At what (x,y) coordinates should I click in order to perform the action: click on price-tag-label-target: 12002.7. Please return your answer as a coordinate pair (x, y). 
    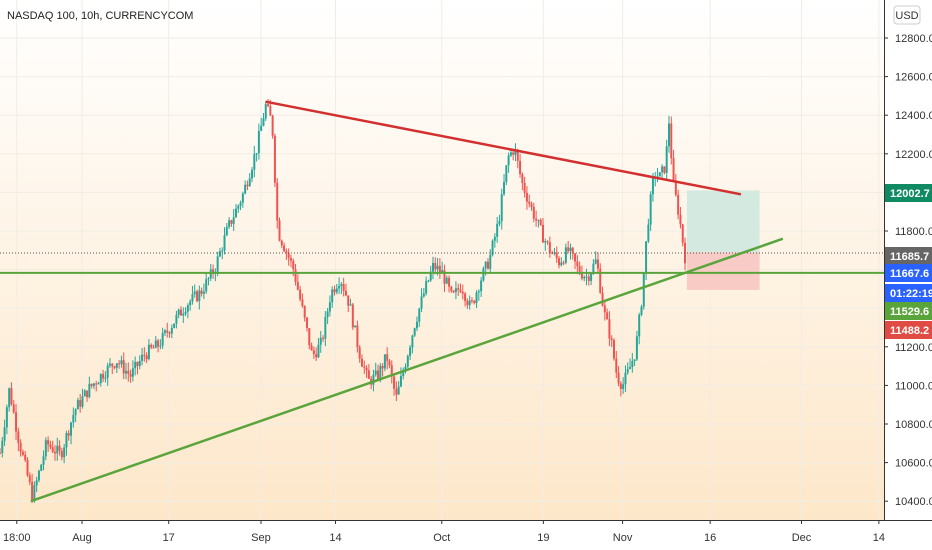
    Looking at the image, I should click on (910, 194).